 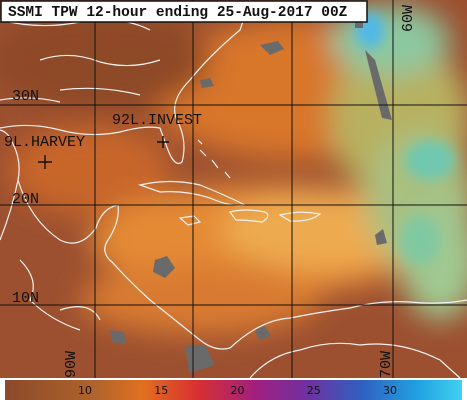 What do you see at coordinates (71, 364) in the screenshot?
I see `longitude-label: 90W` at bounding box center [71, 364].